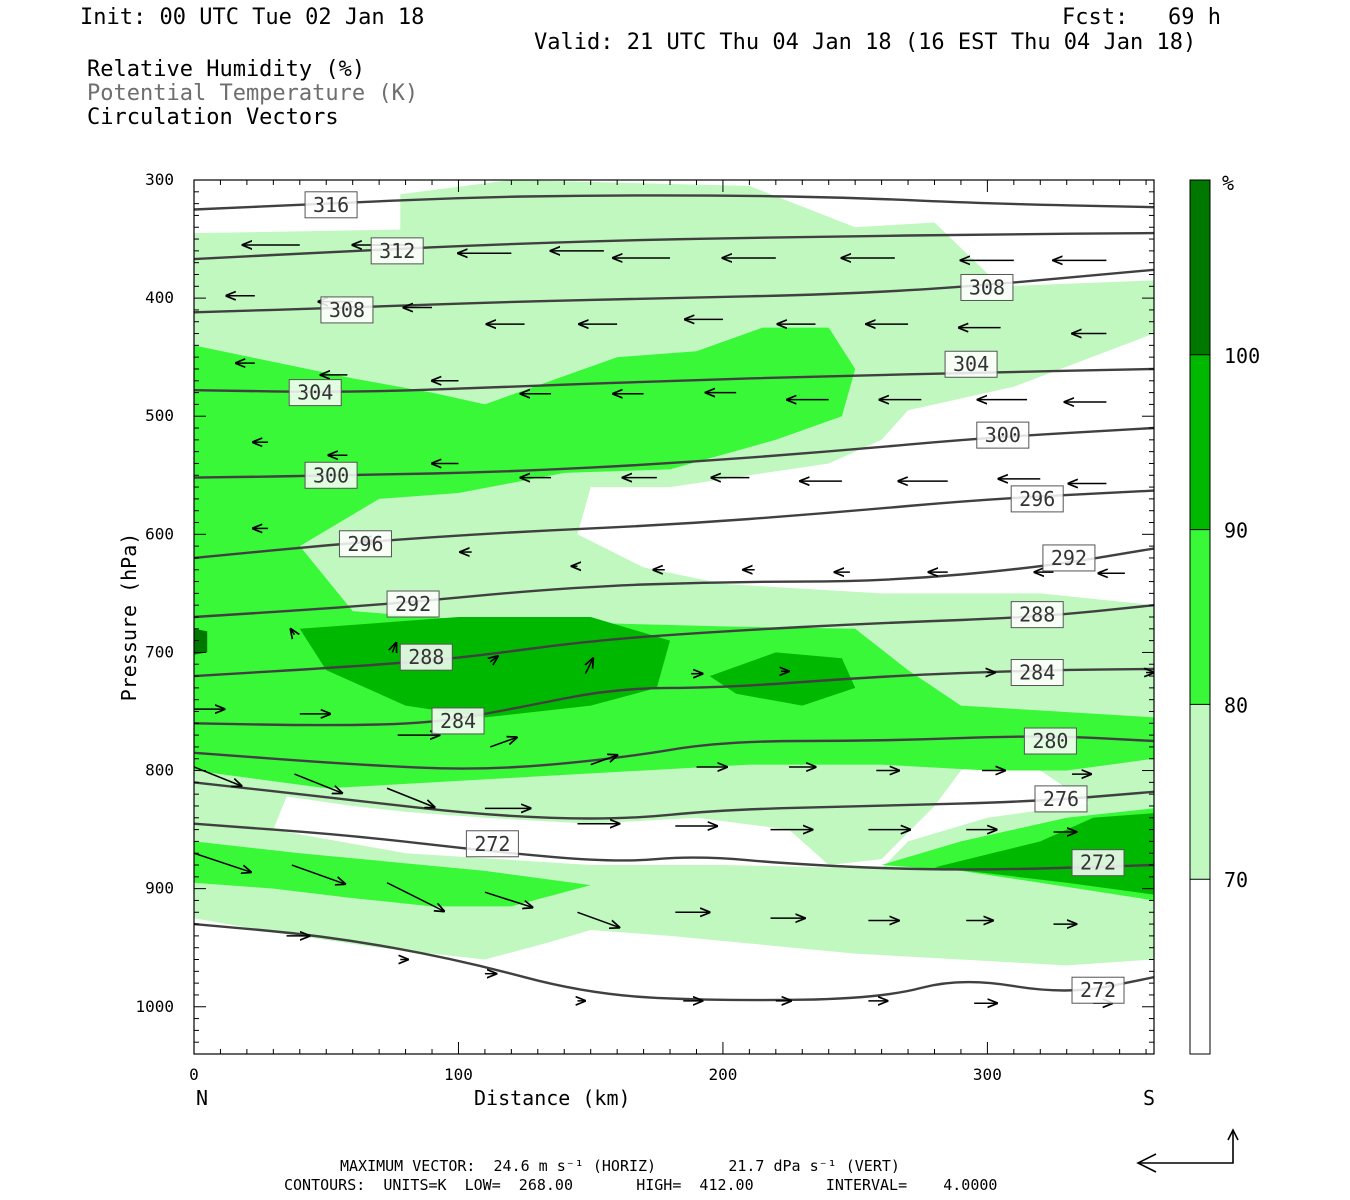 This screenshot has height=1200, width=1350. I want to click on x-left-label: N, so click(202, 1098).